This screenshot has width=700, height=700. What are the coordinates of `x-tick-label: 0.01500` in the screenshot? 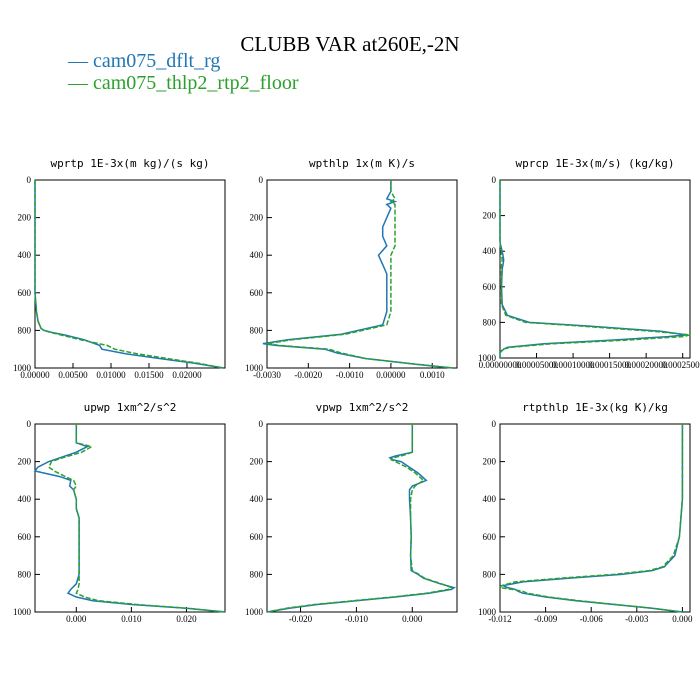 It's located at (149, 375).